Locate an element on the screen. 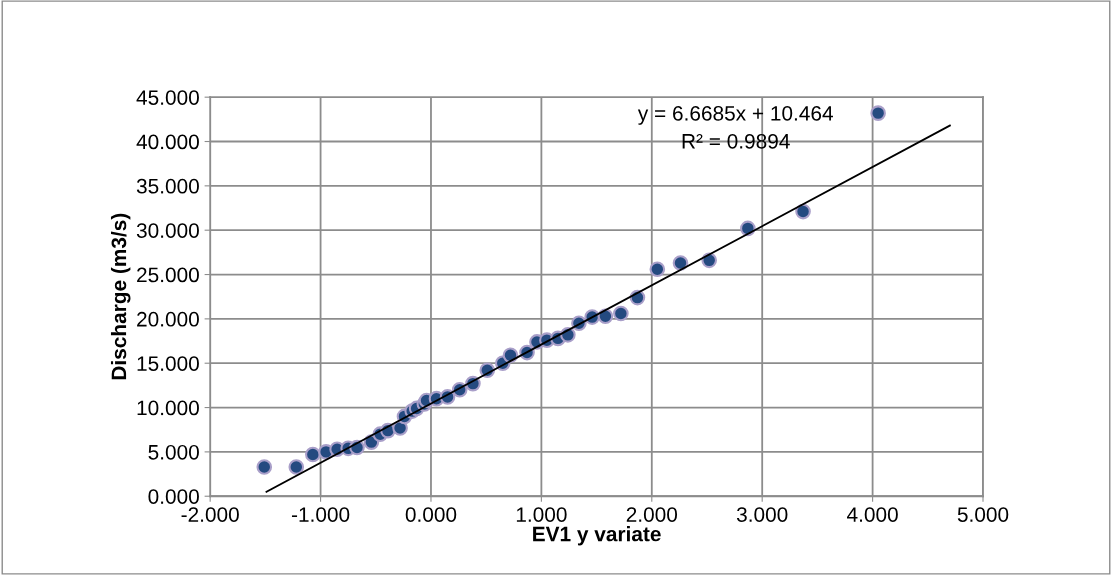 Image resolution: width=1112 pixels, height=575 pixels. annotation: y = 6.6685x + 10.464 is located at coordinates (735, 115).